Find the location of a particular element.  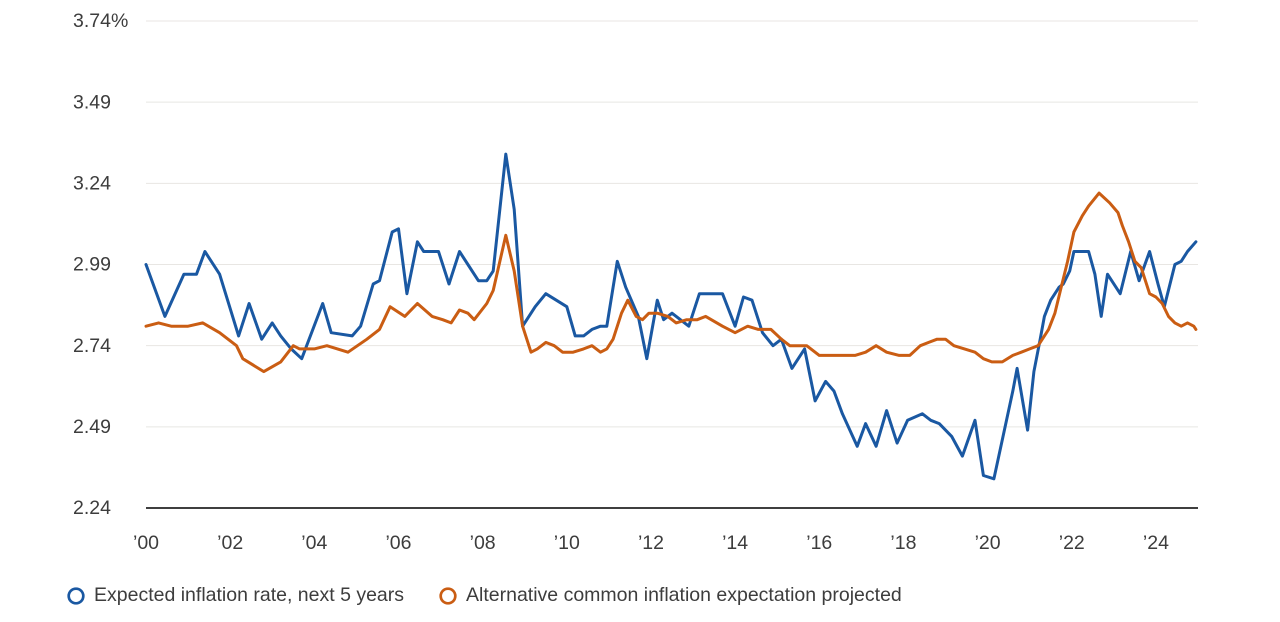

y-tick-label: 3.49 is located at coordinates (92, 102).